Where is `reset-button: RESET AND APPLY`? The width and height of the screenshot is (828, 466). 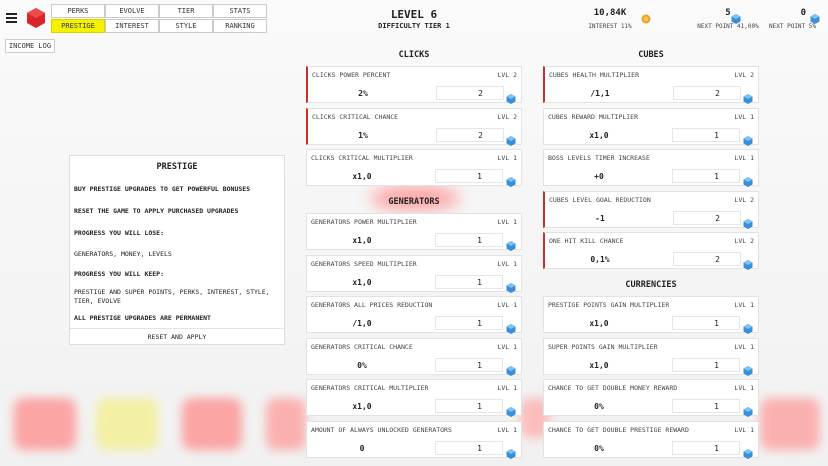 reset-button: RESET AND APPLY is located at coordinates (177, 336).